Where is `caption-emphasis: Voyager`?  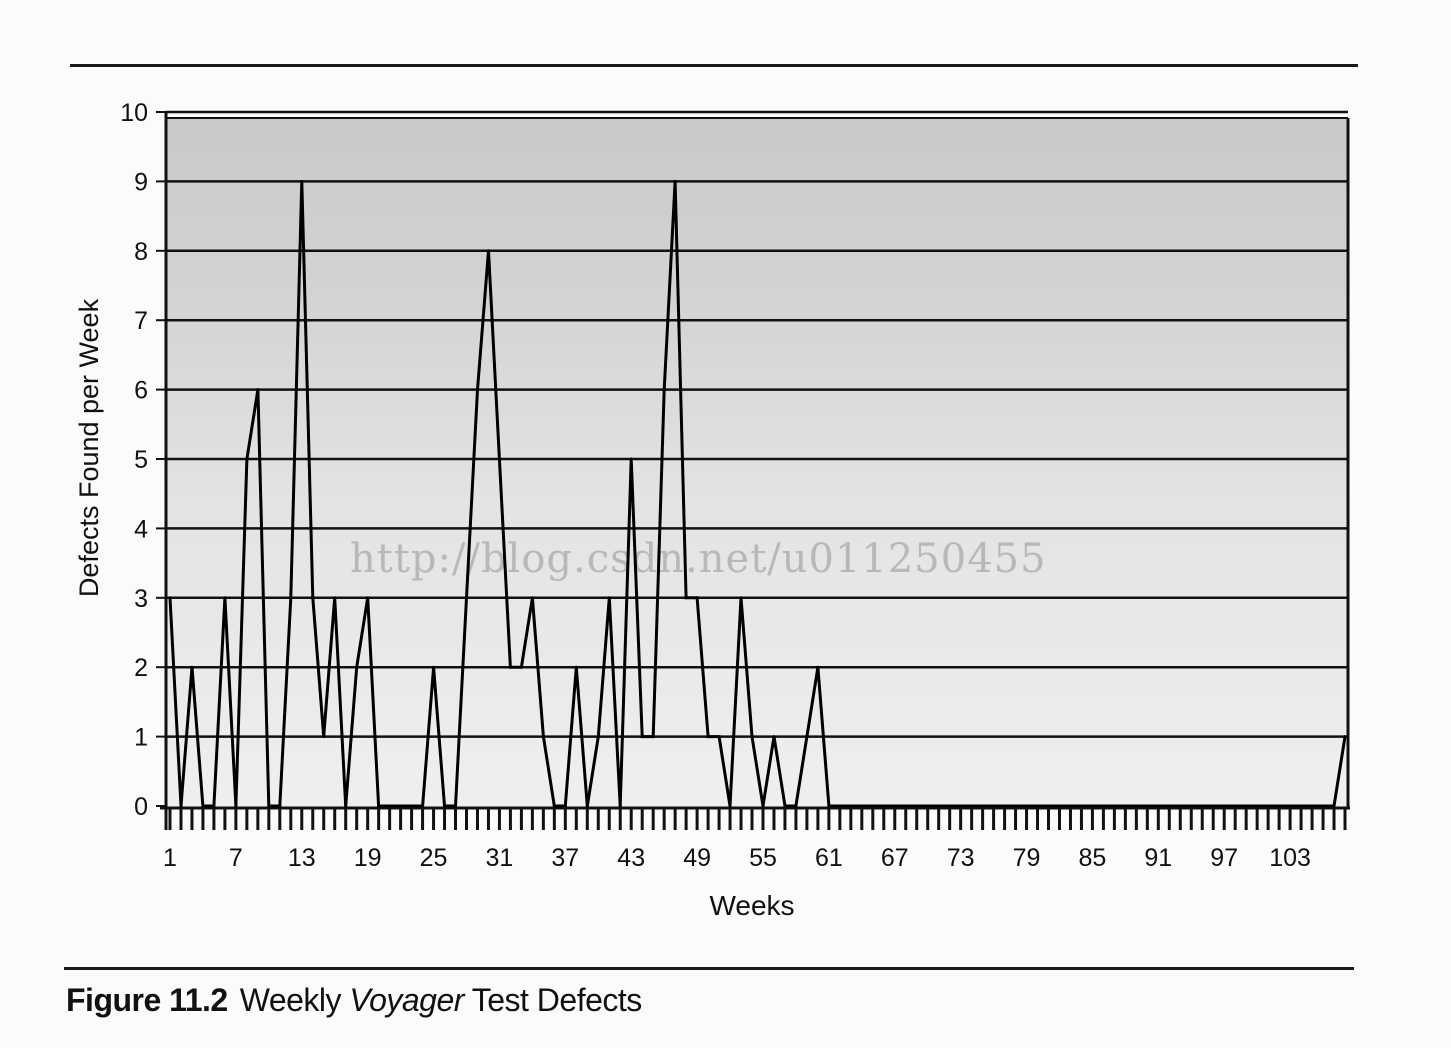 caption-emphasis: Voyager is located at coordinates (406, 1000).